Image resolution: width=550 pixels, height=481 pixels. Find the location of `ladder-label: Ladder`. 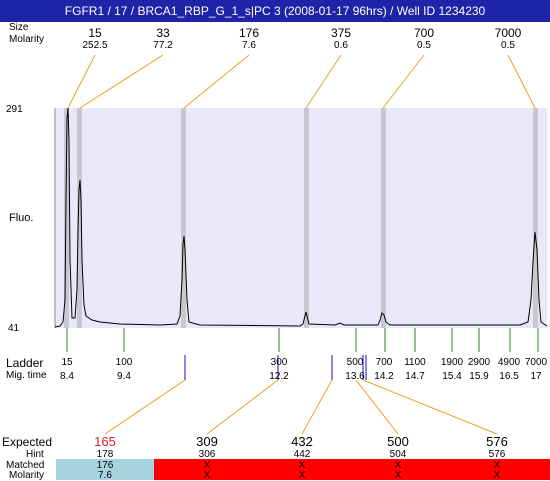

ladder-label: Ladder is located at coordinates (25, 363).